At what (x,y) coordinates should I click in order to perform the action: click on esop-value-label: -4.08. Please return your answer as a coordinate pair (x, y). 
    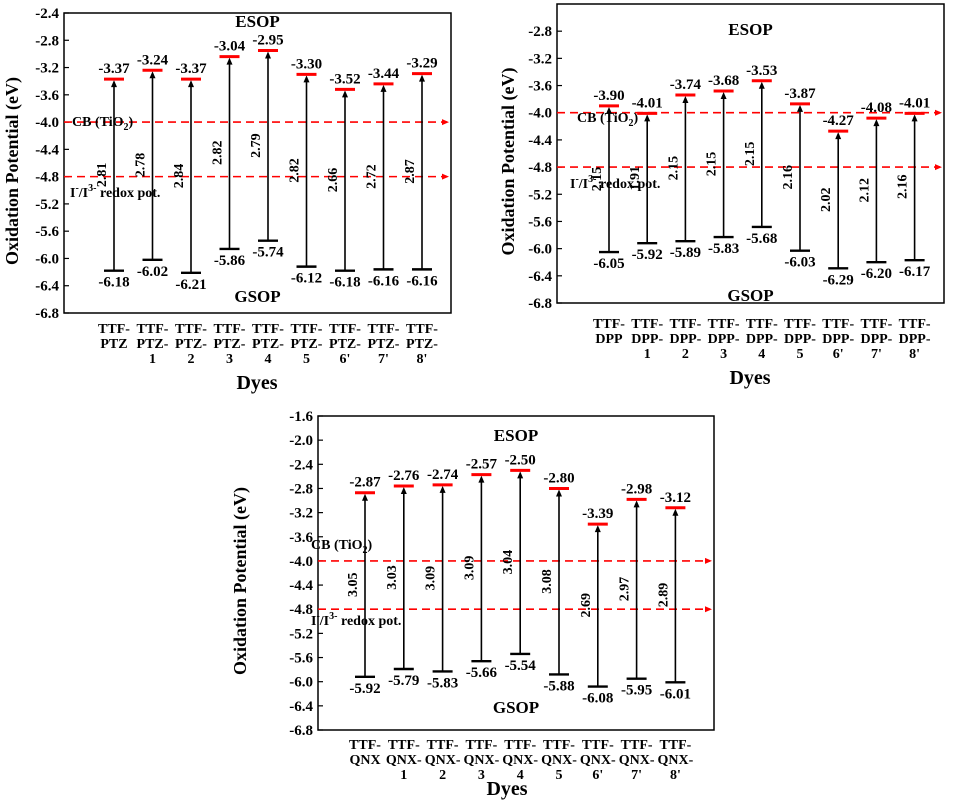
    Looking at the image, I should click on (876, 108).